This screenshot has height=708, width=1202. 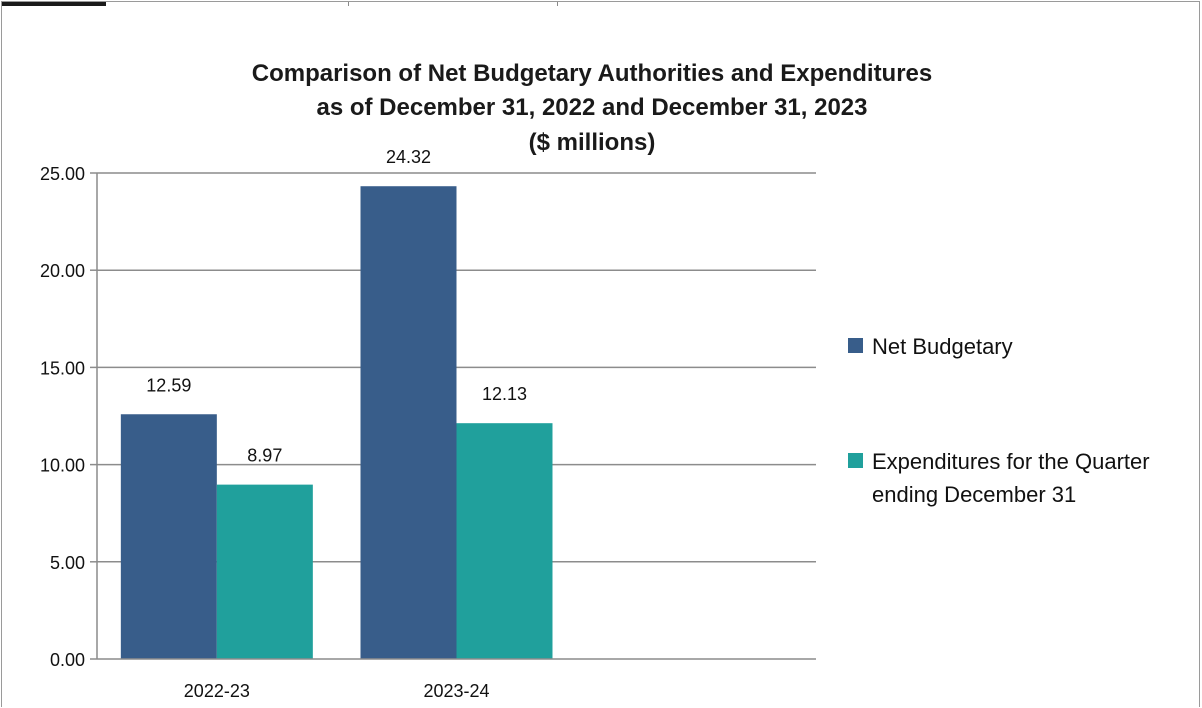 I want to click on legend-label: Net Budgetary, so click(x=942, y=346).